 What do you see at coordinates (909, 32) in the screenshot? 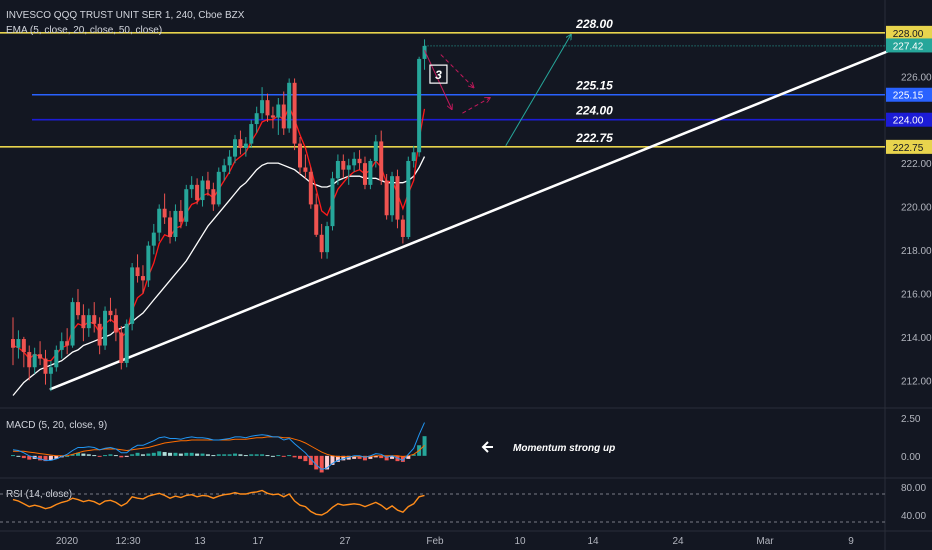
I see `price-axis-tag: 228.00` at bounding box center [909, 32].